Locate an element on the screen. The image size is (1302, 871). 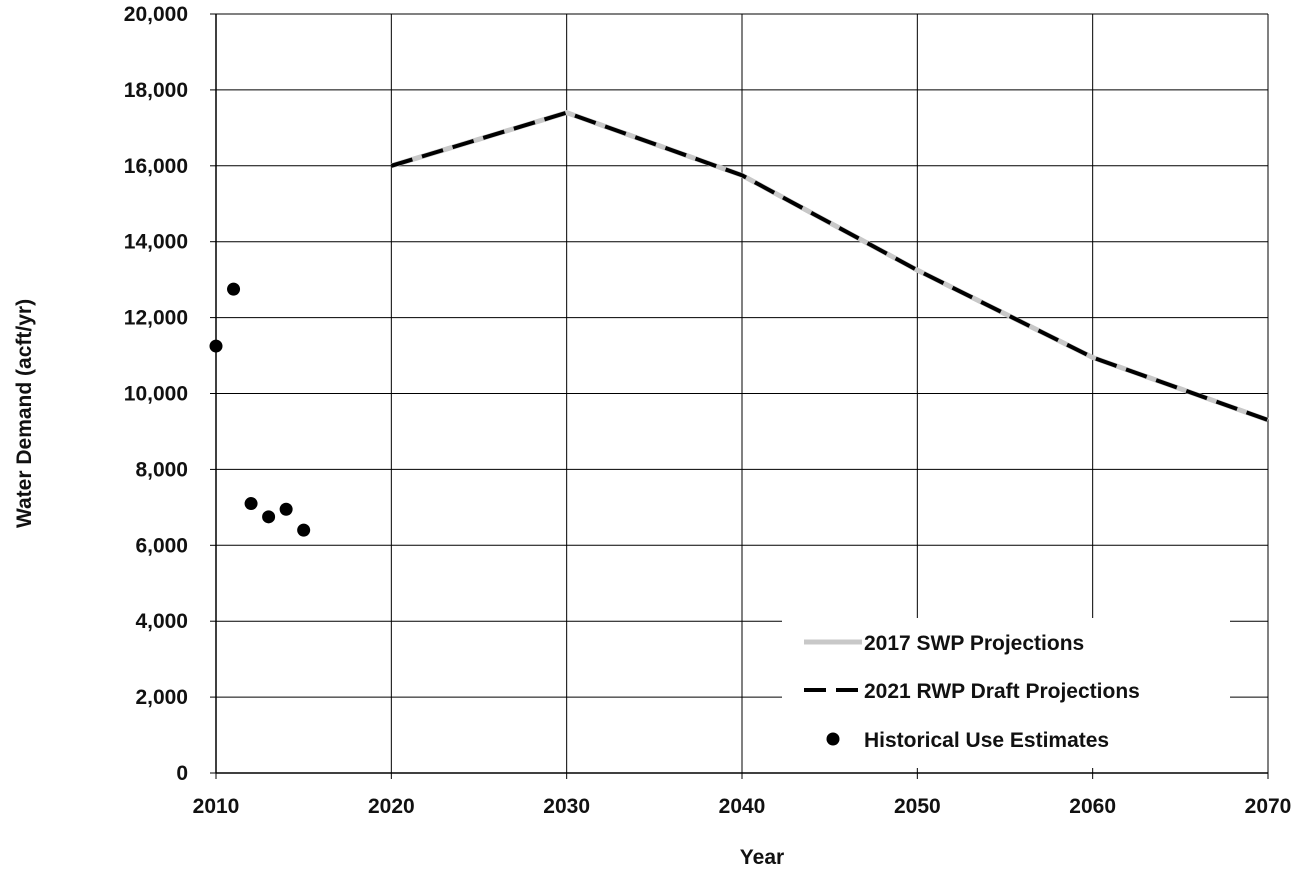
y-tick-label: 12,000 is located at coordinates (156, 318).